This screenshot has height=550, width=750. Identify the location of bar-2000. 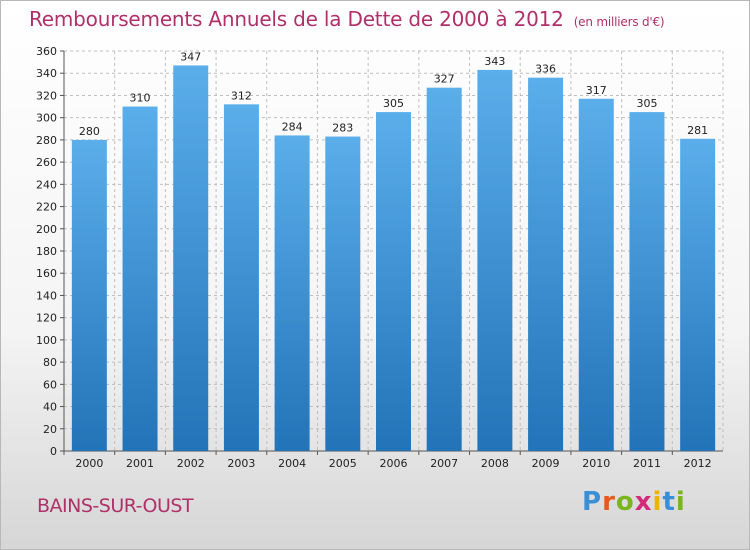
(89, 295).